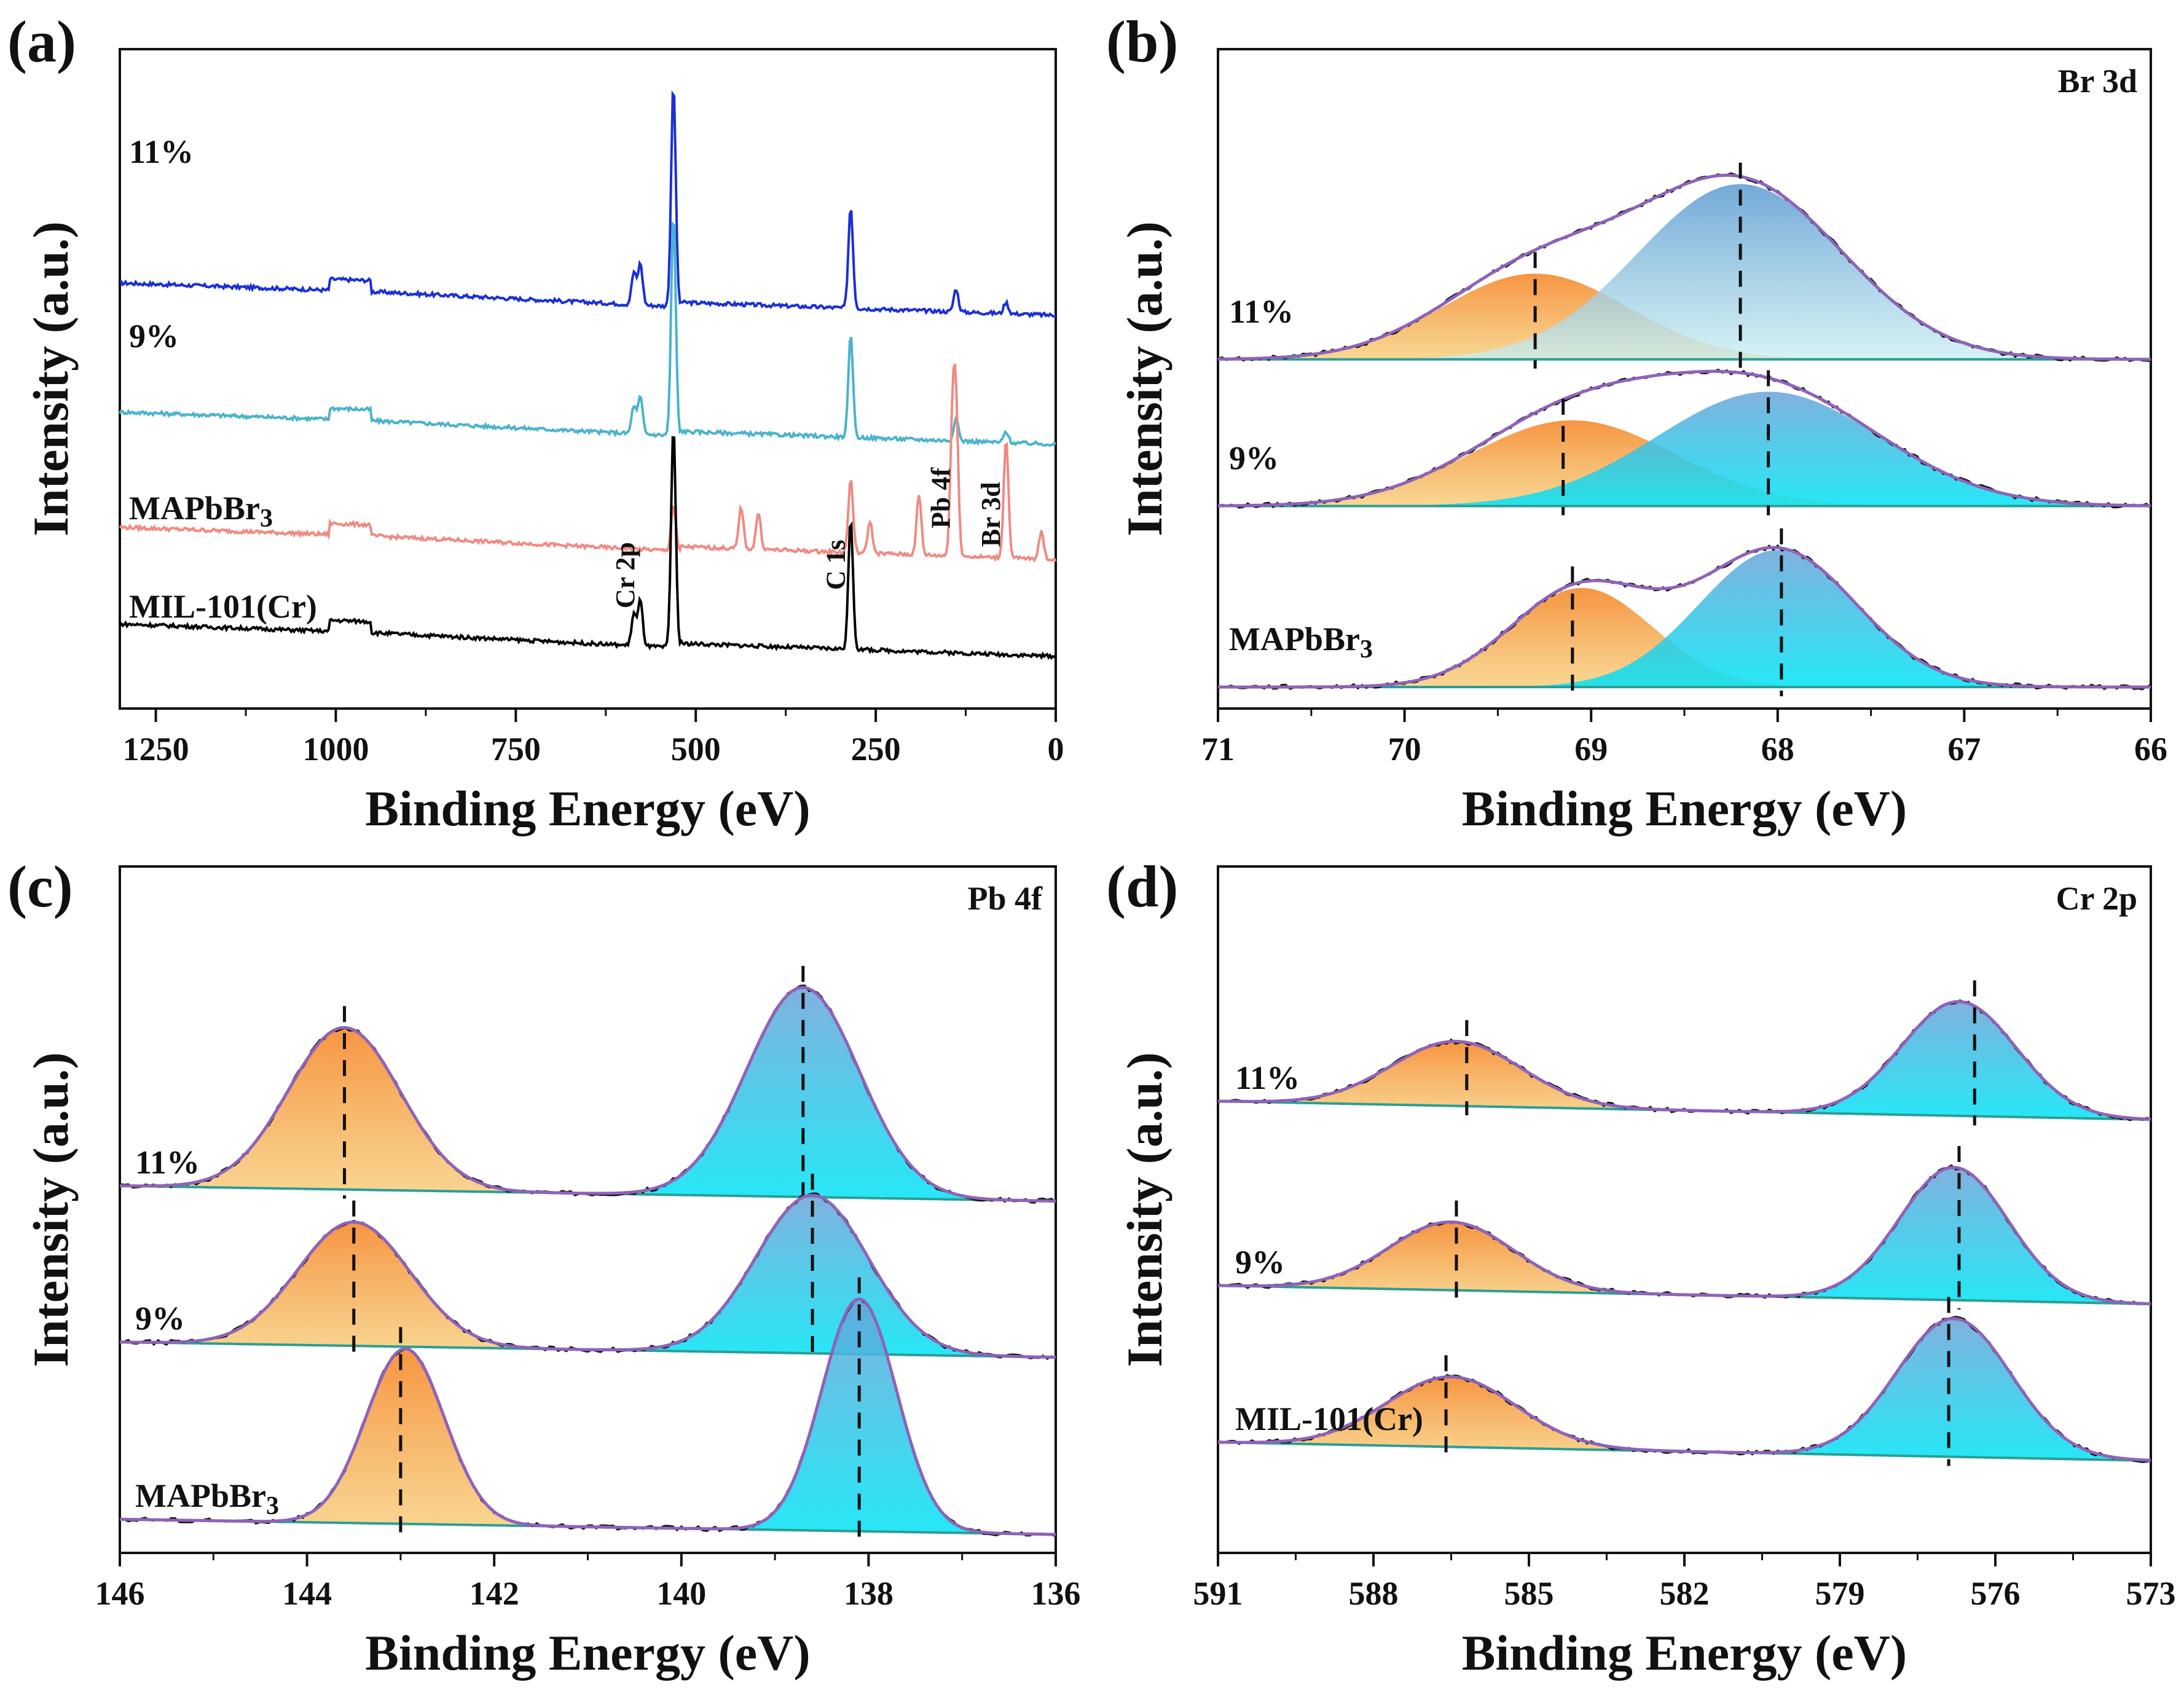 The width and height of the screenshot is (2184, 1701). Describe the element at coordinates (156, 749) in the screenshot. I see `x-tick-label: 1250` at that location.